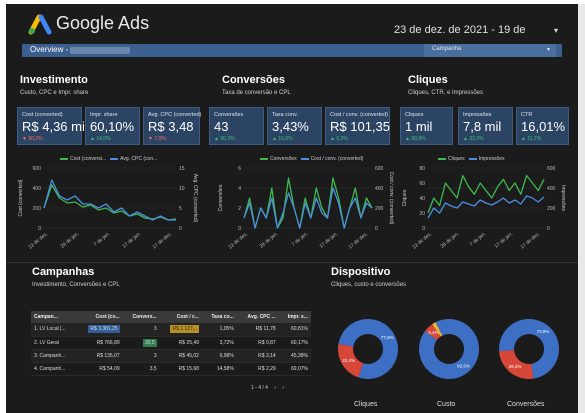 The width and height of the screenshot is (585, 413). What do you see at coordinates (369, 285) in the screenshot?
I see `section-subtitle-dispositivo: Cliques, custo e conversões` at bounding box center [369, 285].